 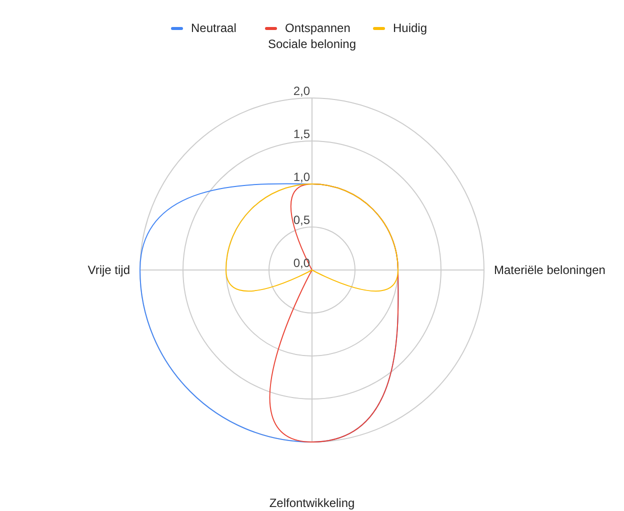 I want to click on spoke-label: Materiële beloningen, so click(x=550, y=270).